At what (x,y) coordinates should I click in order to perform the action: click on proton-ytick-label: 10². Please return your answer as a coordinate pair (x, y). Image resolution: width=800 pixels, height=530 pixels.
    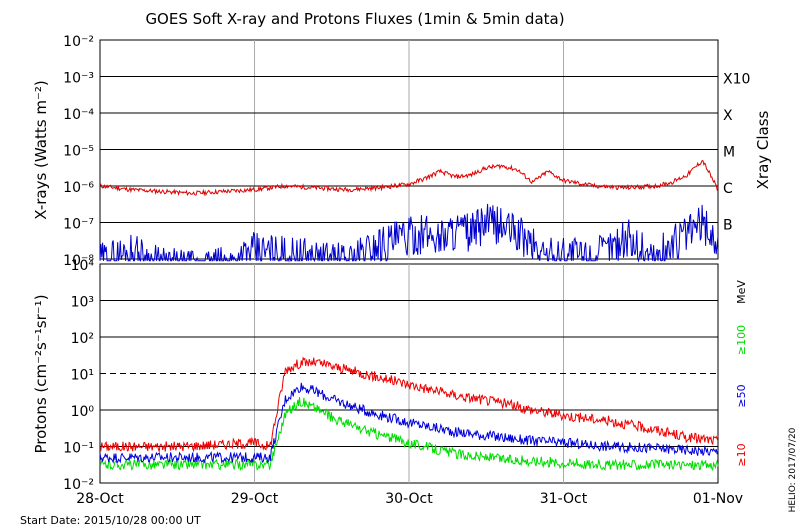
    Looking at the image, I should click on (82, 339).